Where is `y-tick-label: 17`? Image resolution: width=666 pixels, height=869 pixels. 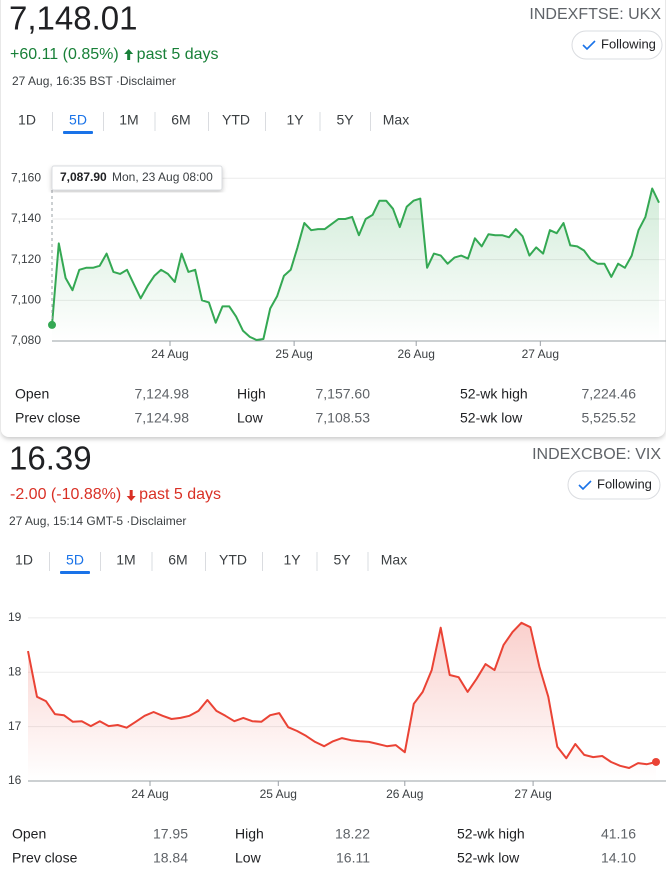
y-tick-label: 17 is located at coordinates (15, 726).